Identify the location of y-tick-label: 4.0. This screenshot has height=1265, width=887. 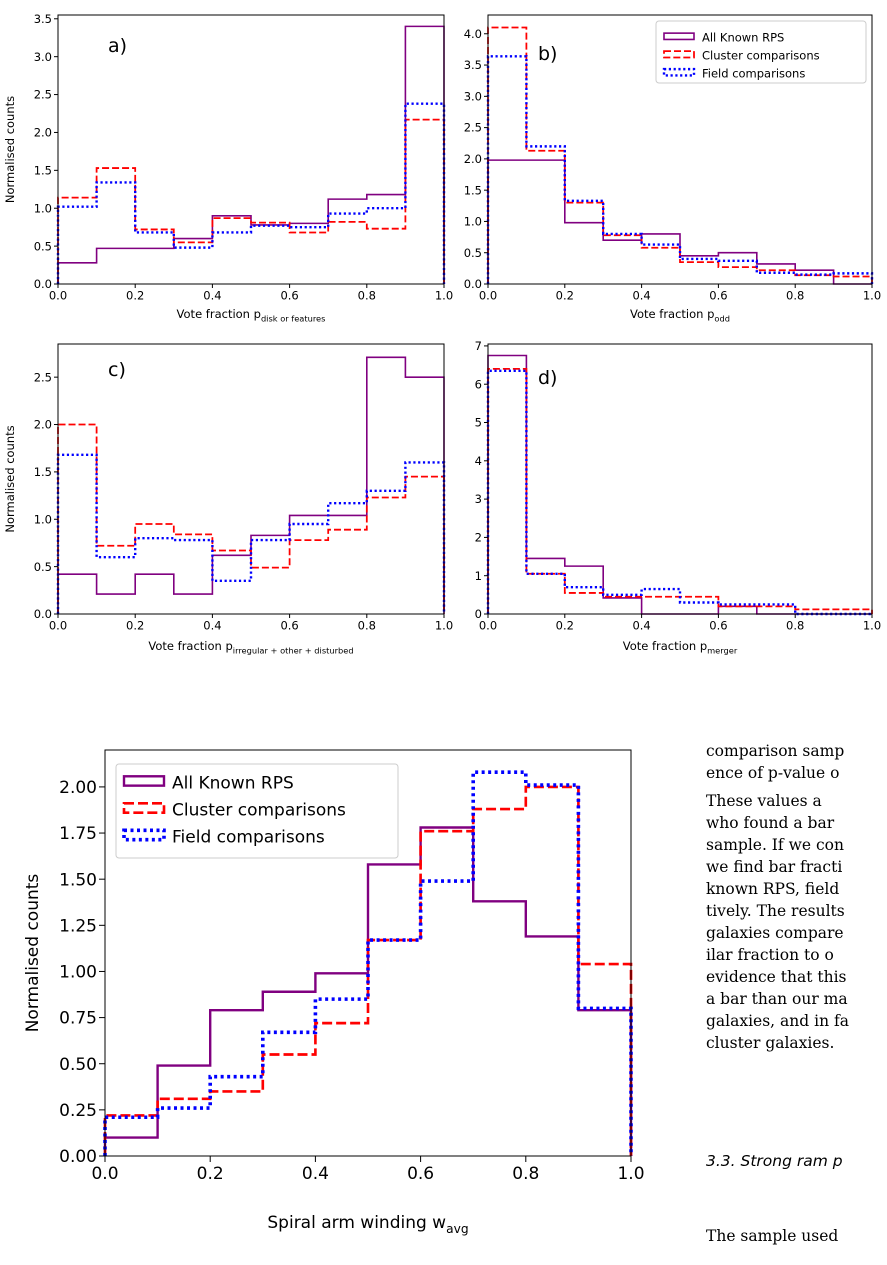
(473, 34).